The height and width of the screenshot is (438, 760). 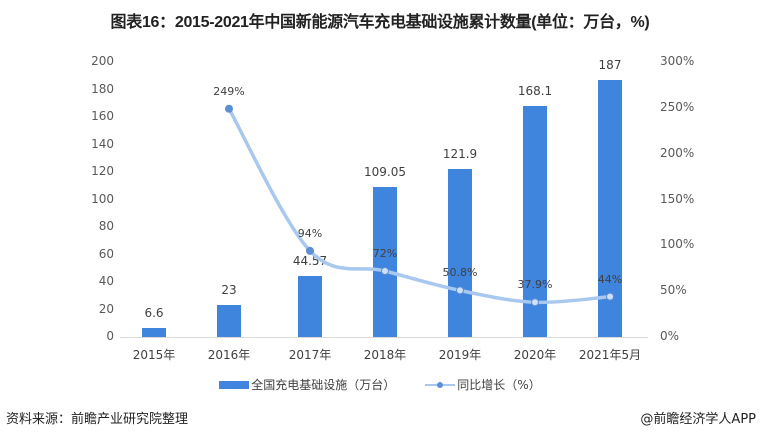 What do you see at coordinates (110, 336) in the screenshot?
I see `left-axis-tick: 0` at bounding box center [110, 336].